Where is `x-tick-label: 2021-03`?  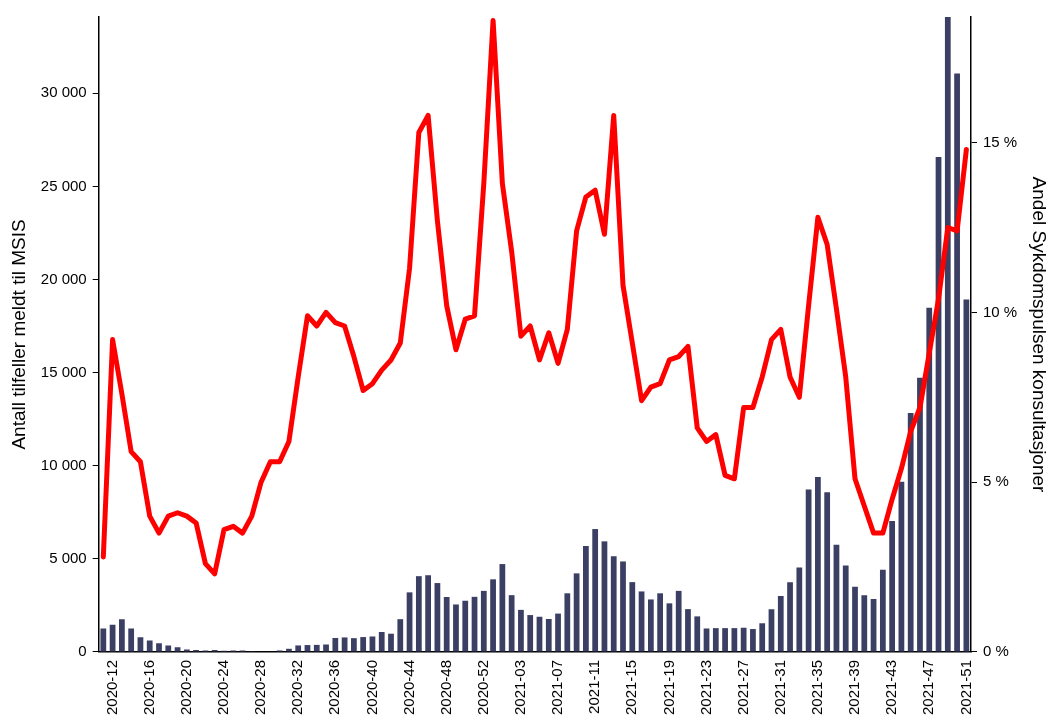
x-tick-label: 2021-03 is located at coordinates (520, 687).